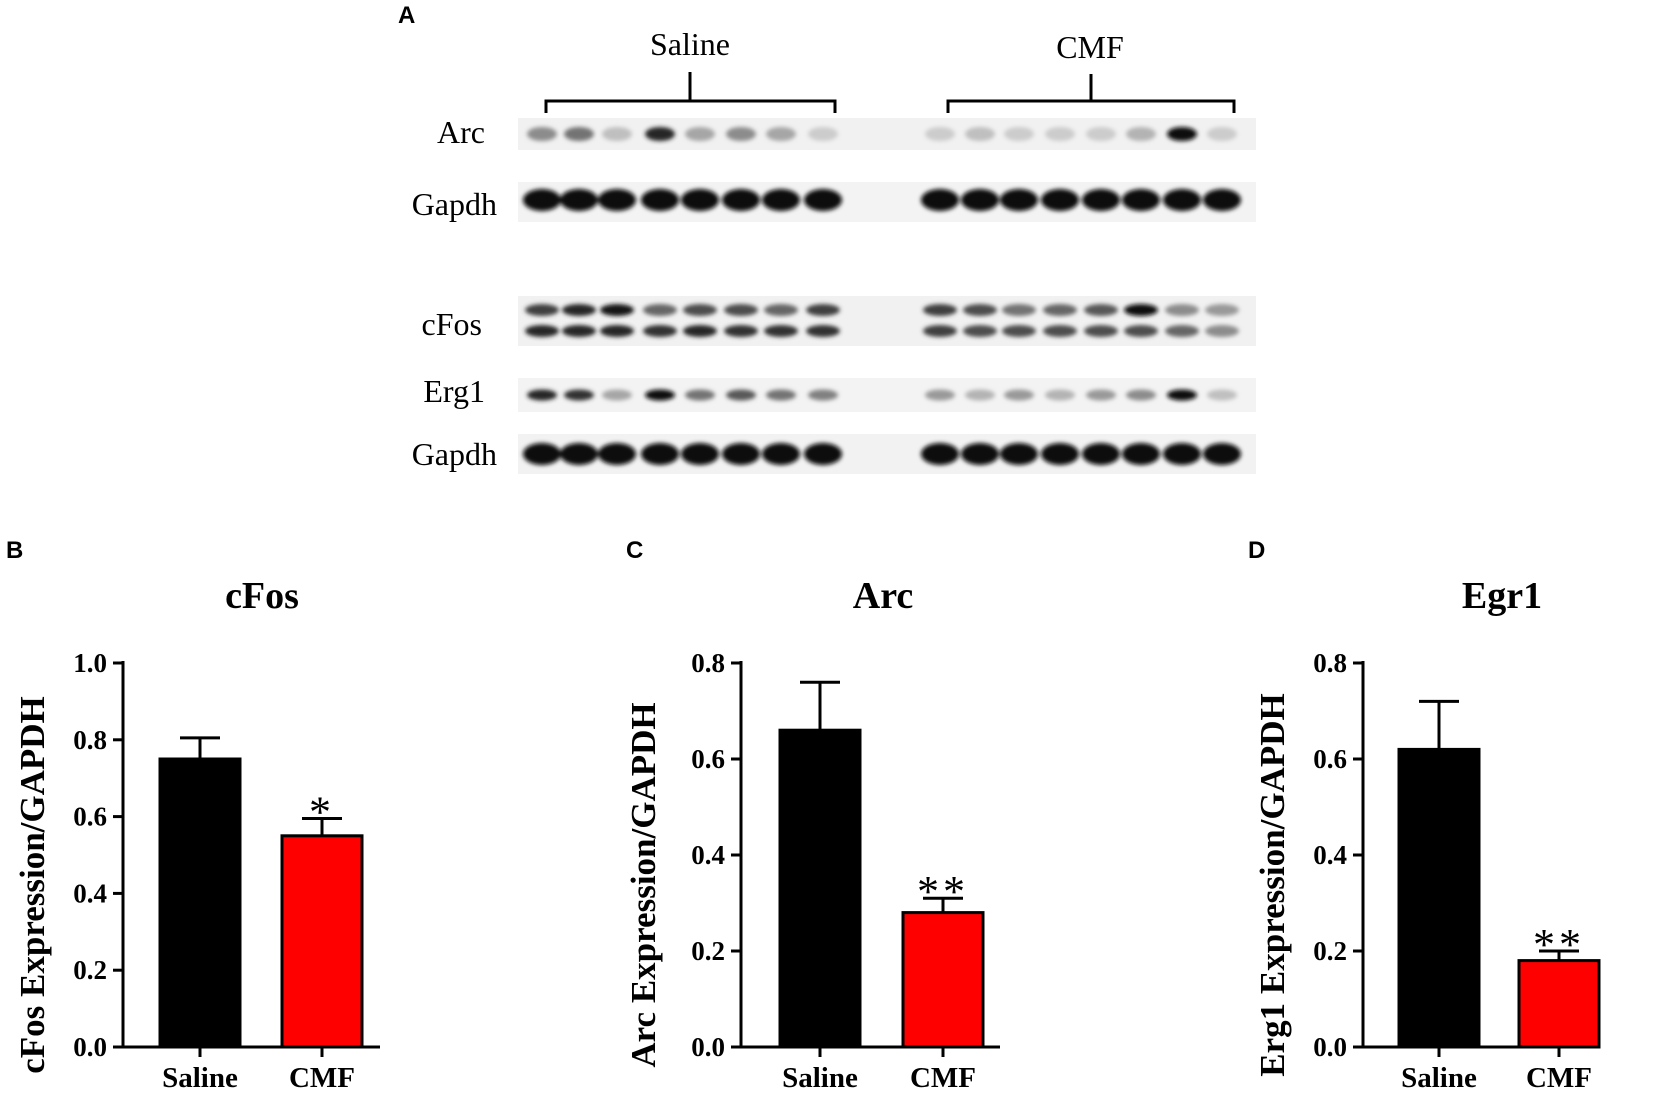 Image resolution: width=1654 pixels, height=1100 pixels. Describe the element at coordinates (1272, 884) in the screenshot. I see `y-axis-label: Erg1 Expression/GAPDH` at that location.